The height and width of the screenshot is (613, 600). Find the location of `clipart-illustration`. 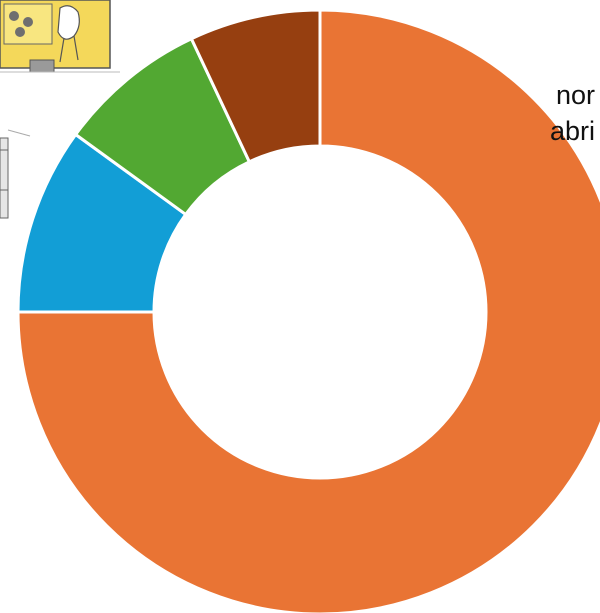

clipart-illustration is located at coordinates (60, 109).